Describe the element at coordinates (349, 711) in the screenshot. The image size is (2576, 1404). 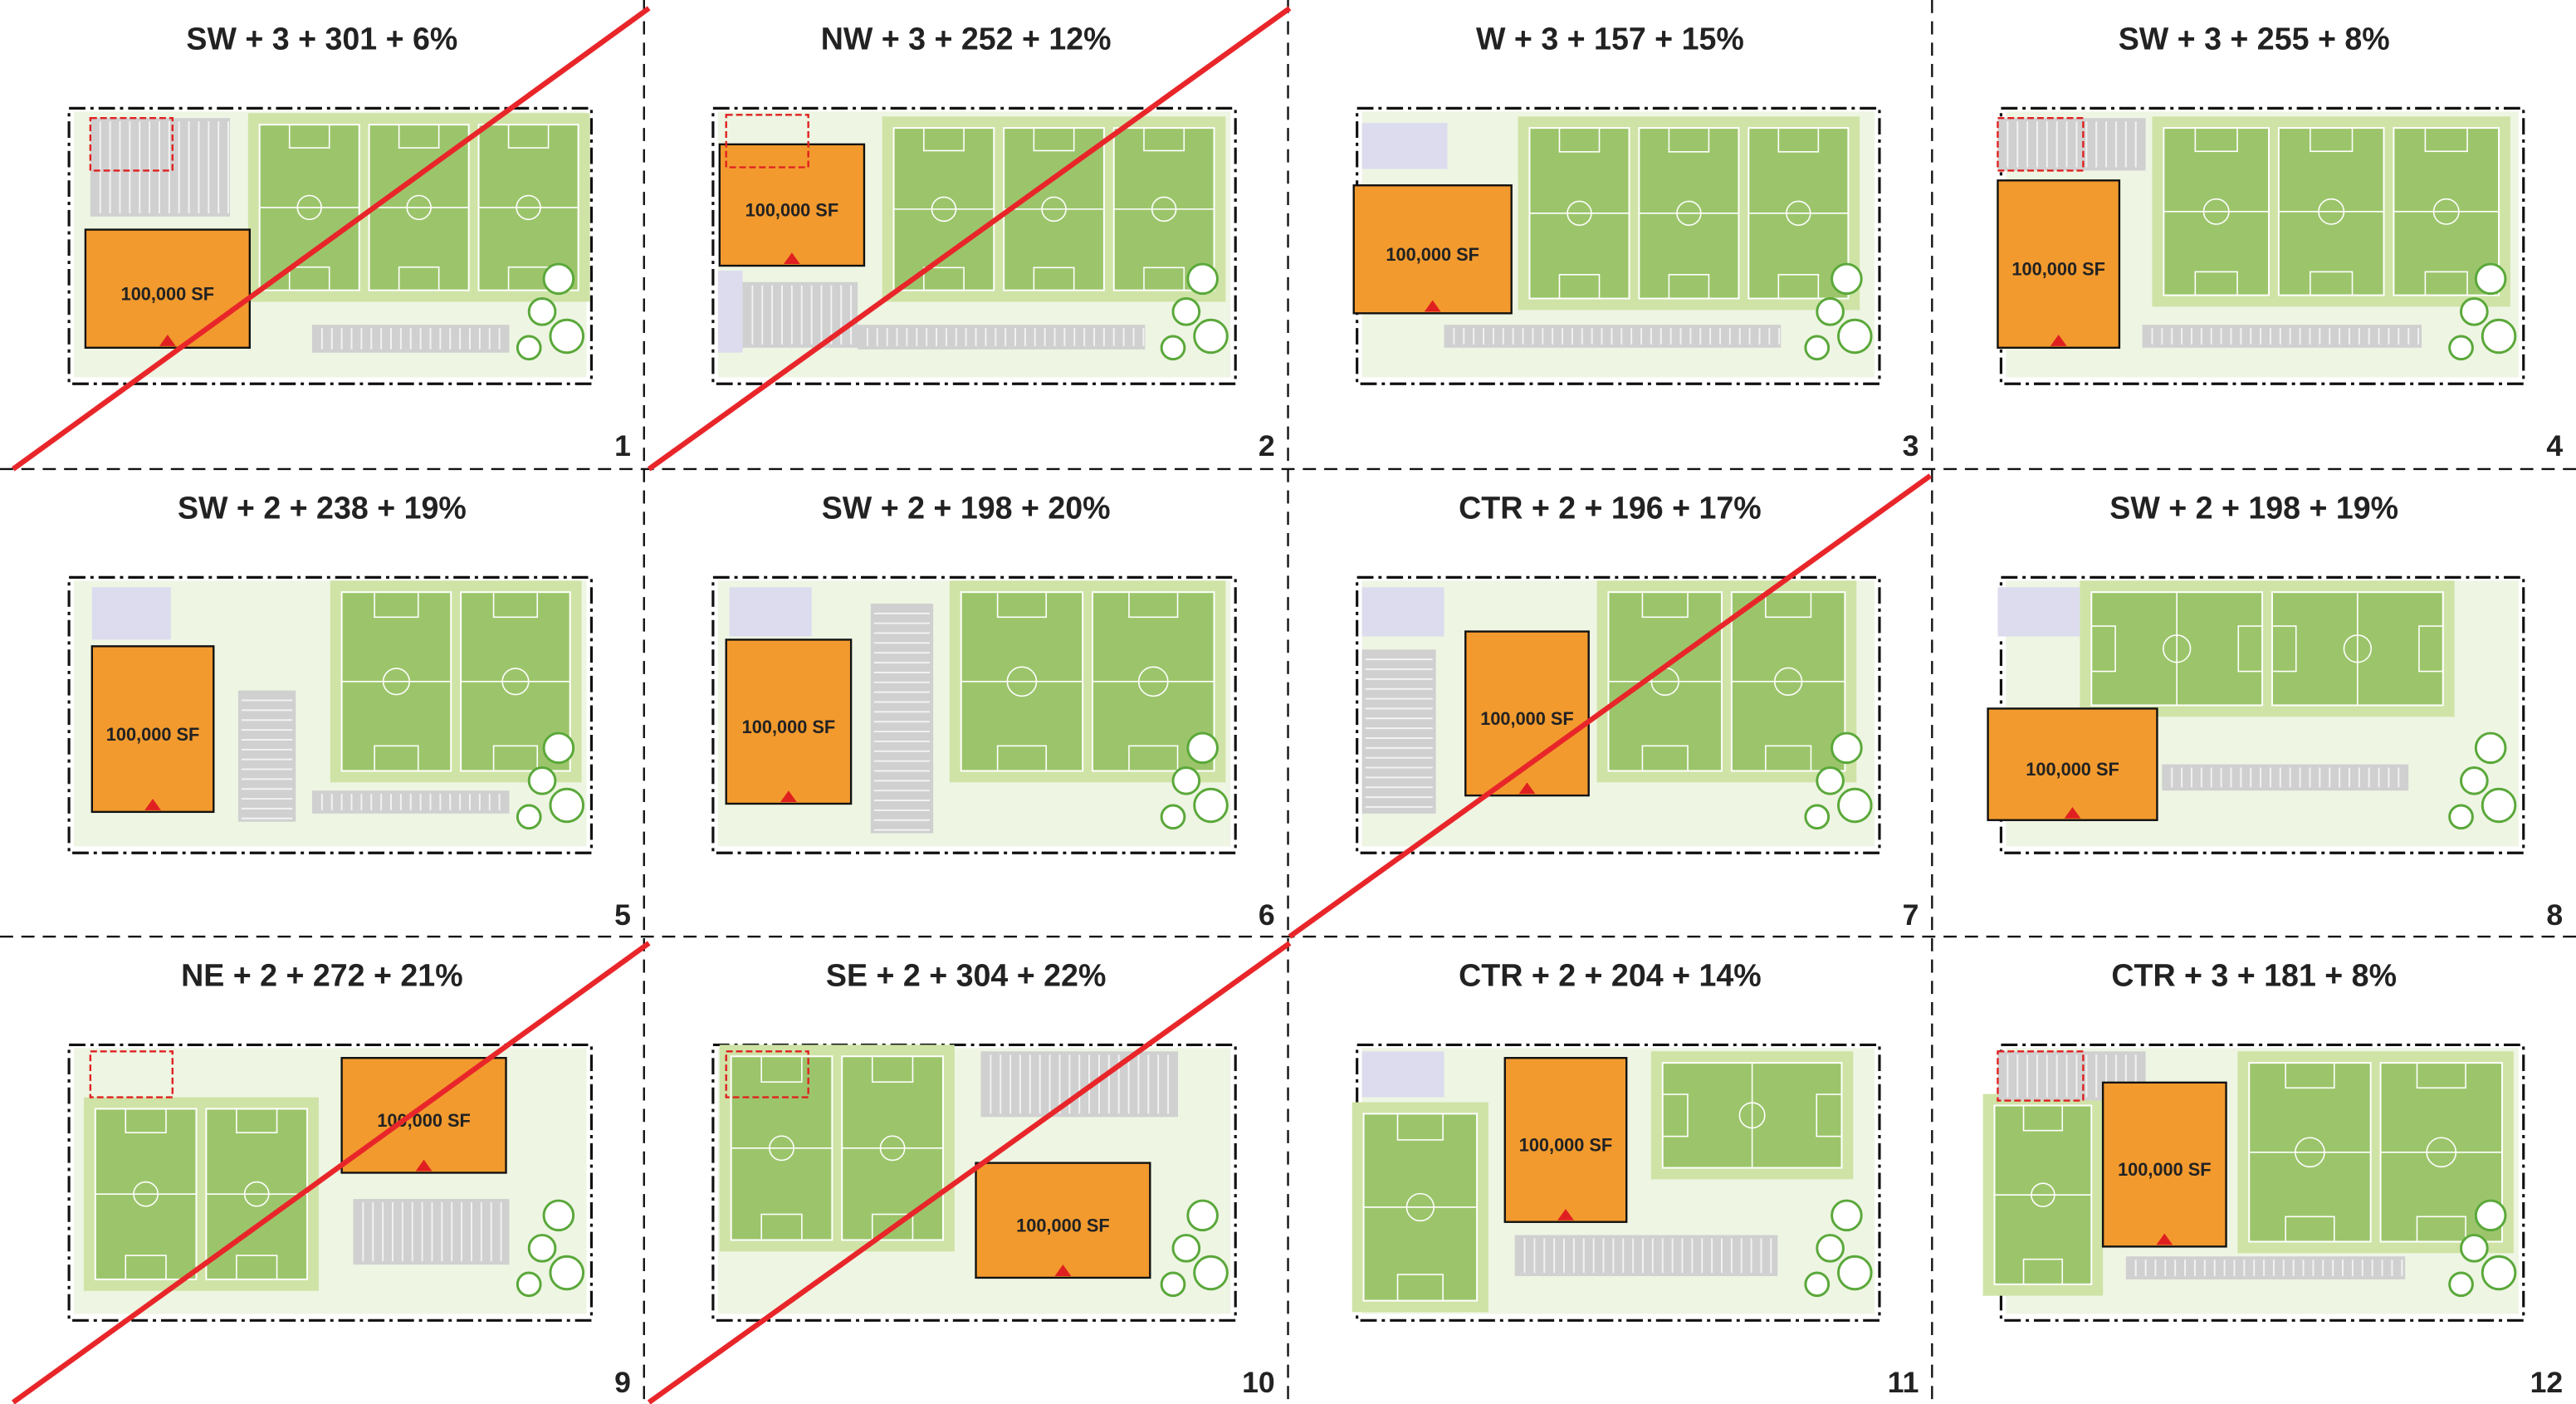
I see `panel: SW + 2 + 238 + 19% 100,000 SF 5` at that location.